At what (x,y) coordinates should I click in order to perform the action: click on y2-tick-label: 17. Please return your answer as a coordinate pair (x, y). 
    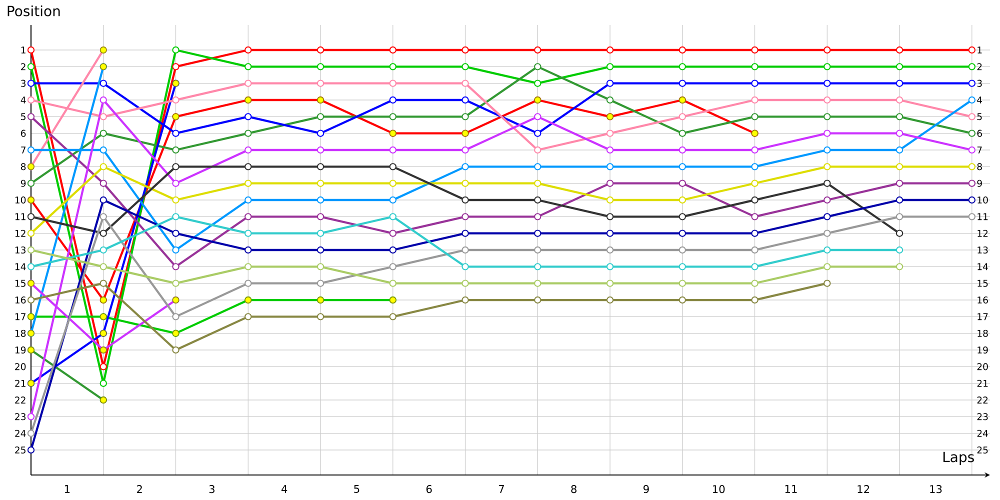
    Looking at the image, I should click on (983, 316).